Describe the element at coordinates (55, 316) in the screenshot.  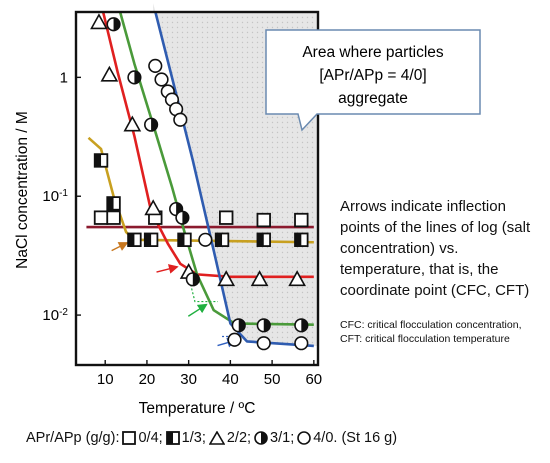
I see `y-tick-label: 10⁻²` at that location.